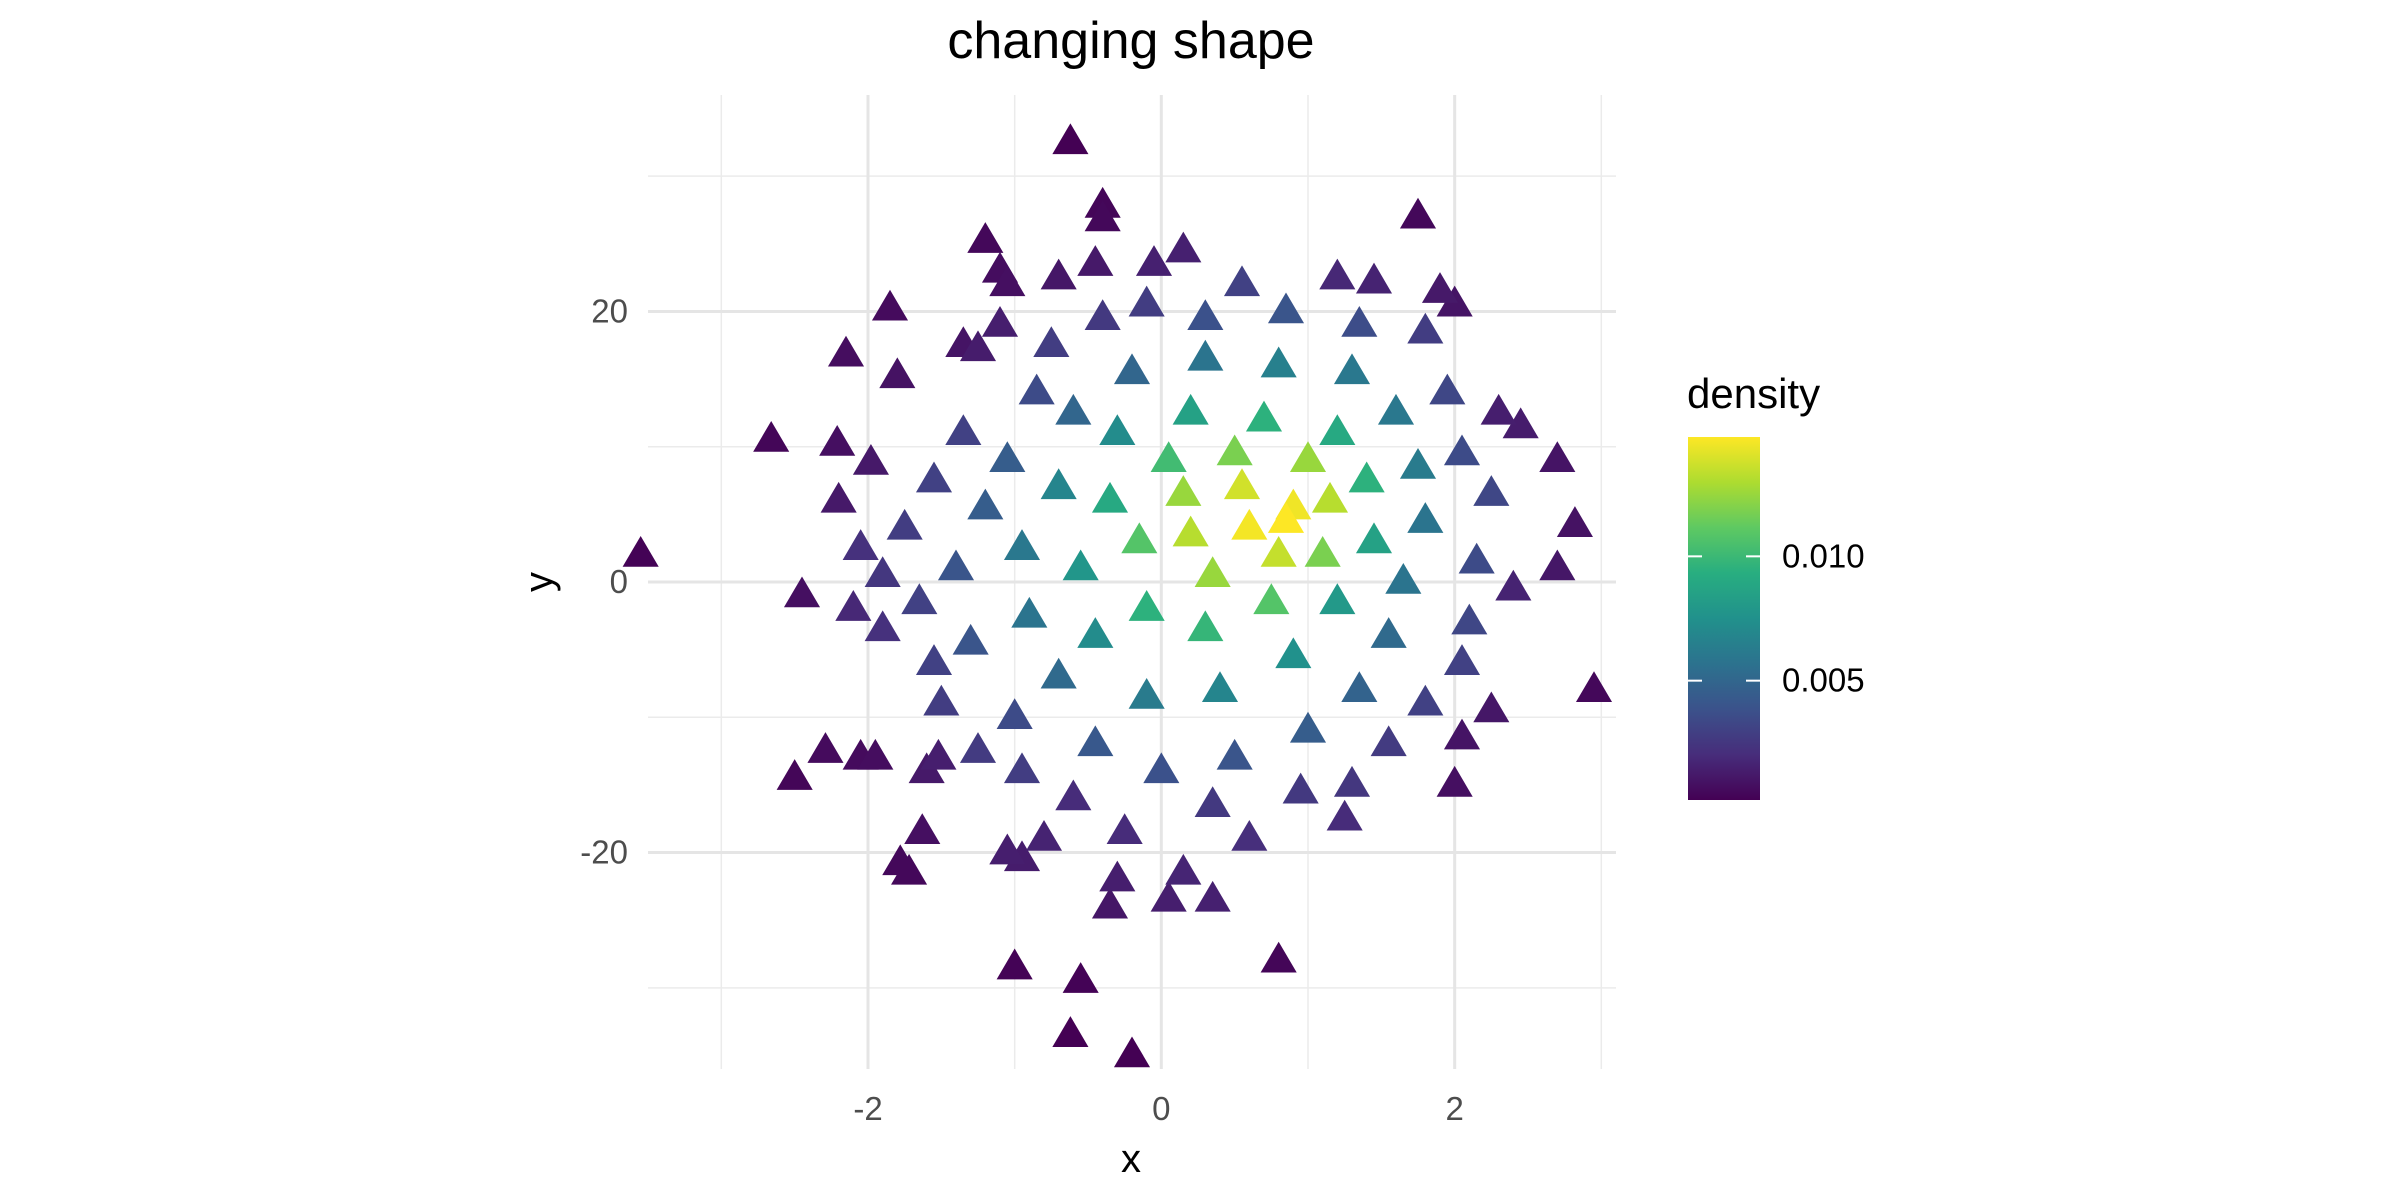  I want to click on y-axis-ticks: -20 0 20, so click(604, 581).